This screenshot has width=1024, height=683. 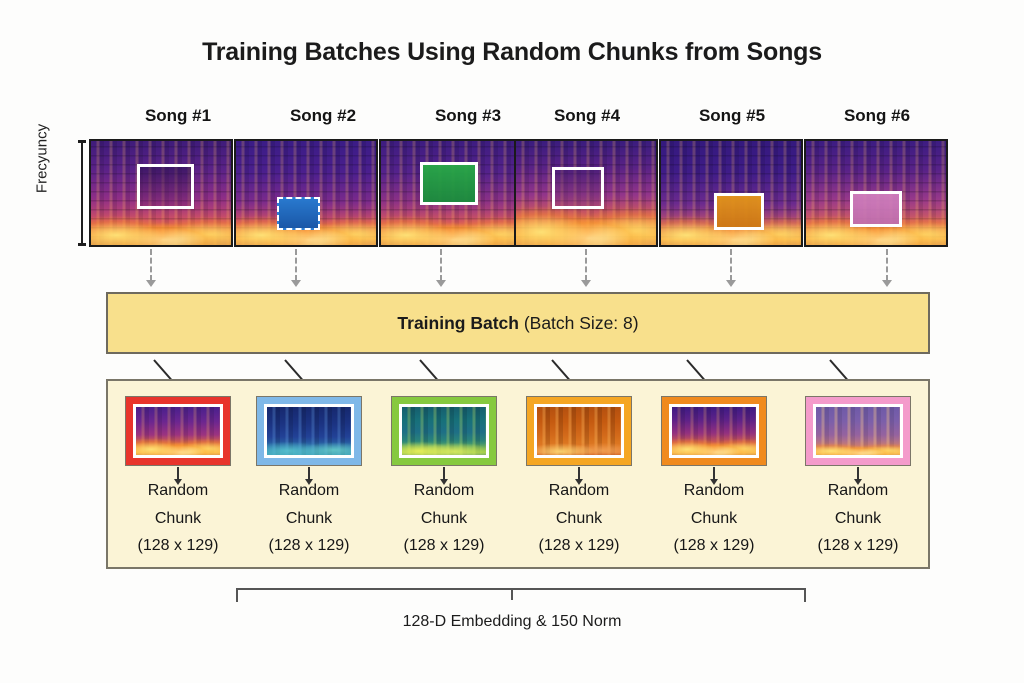 What do you see at coordinates (468, 115) in the screenshot?
I see `song-label-3: Song #3` at bounding box center [468, 115].